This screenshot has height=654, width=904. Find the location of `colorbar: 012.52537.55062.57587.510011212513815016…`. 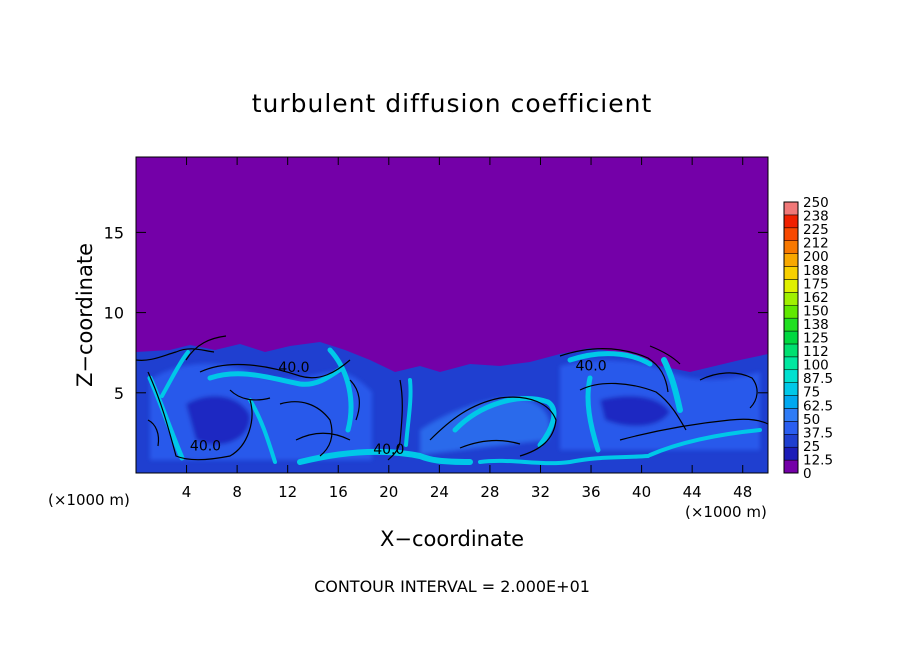

colorbar: 012.52537.55062.57587.510011212513815016… is located at coordinates (808, 338).